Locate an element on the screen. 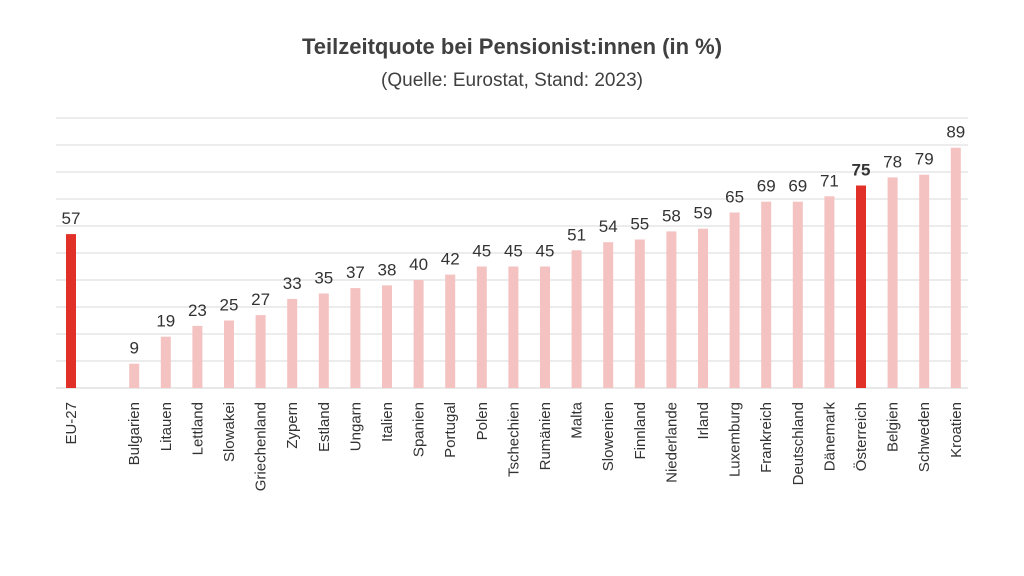 This screenshot has width=1024, height=576. category-label-finnland: Finnland is located at coordinates (640, 431).